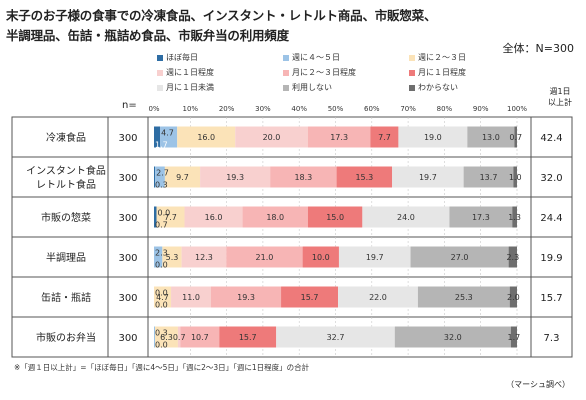 This screenshot has width=586, height=400. I want to click on bar-value-label: 2.0, so click(513, 297).